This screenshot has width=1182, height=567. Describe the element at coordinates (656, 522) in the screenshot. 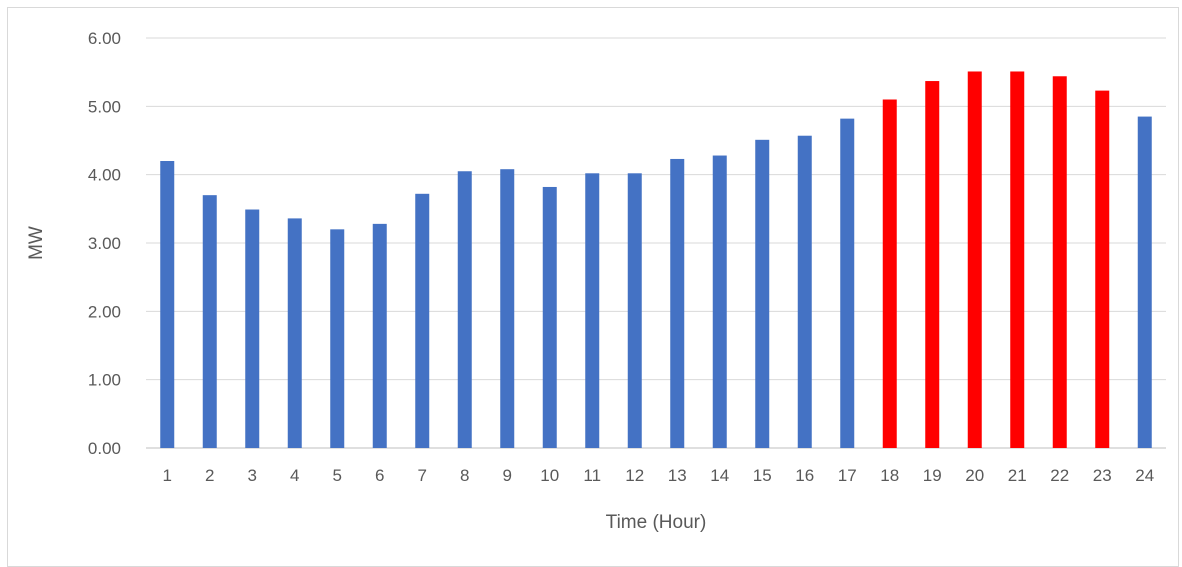

I see `x-axis-title: Time (Hour)` at that location.